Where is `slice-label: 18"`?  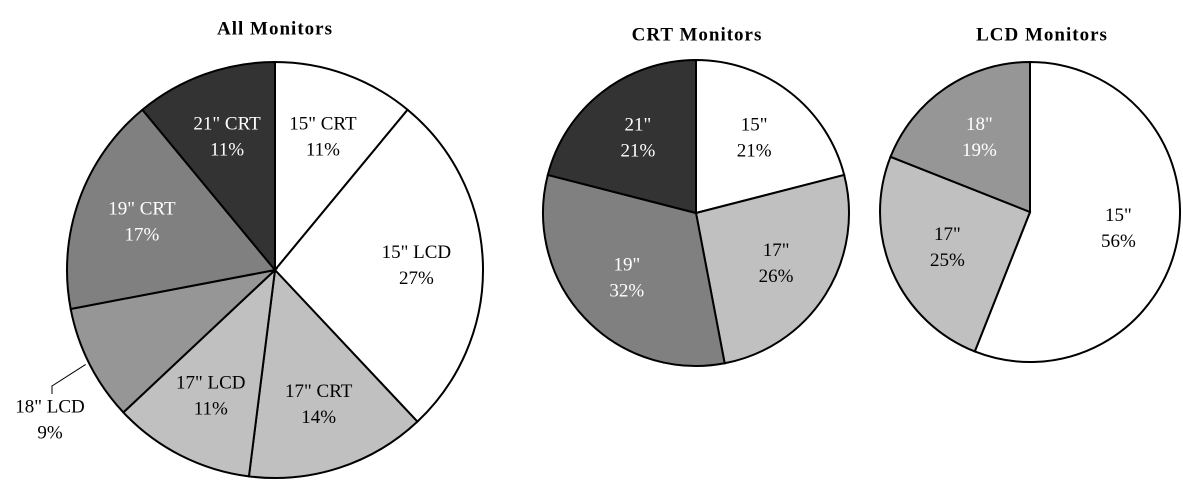 slice-label: 18" is located at coordinates (979, 124).